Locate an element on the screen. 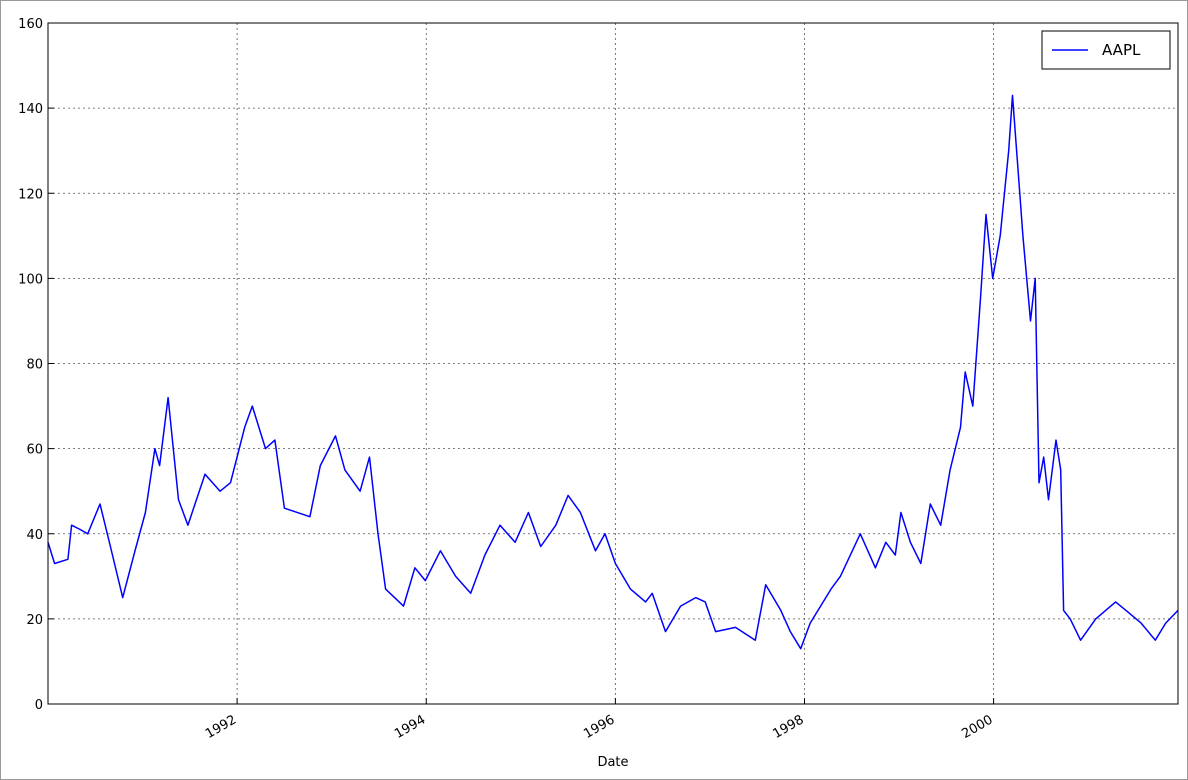 Image resolution: width=1188 pixels, height=780 pixels. y-tick-label: 140 is located at coordinates (30, 109).